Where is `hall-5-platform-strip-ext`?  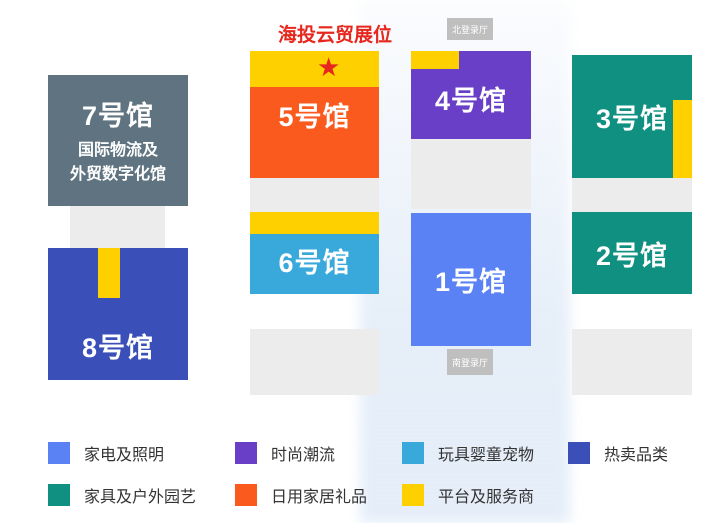 hall-5-platform-strip-ext is located at coordinates (369, 69).